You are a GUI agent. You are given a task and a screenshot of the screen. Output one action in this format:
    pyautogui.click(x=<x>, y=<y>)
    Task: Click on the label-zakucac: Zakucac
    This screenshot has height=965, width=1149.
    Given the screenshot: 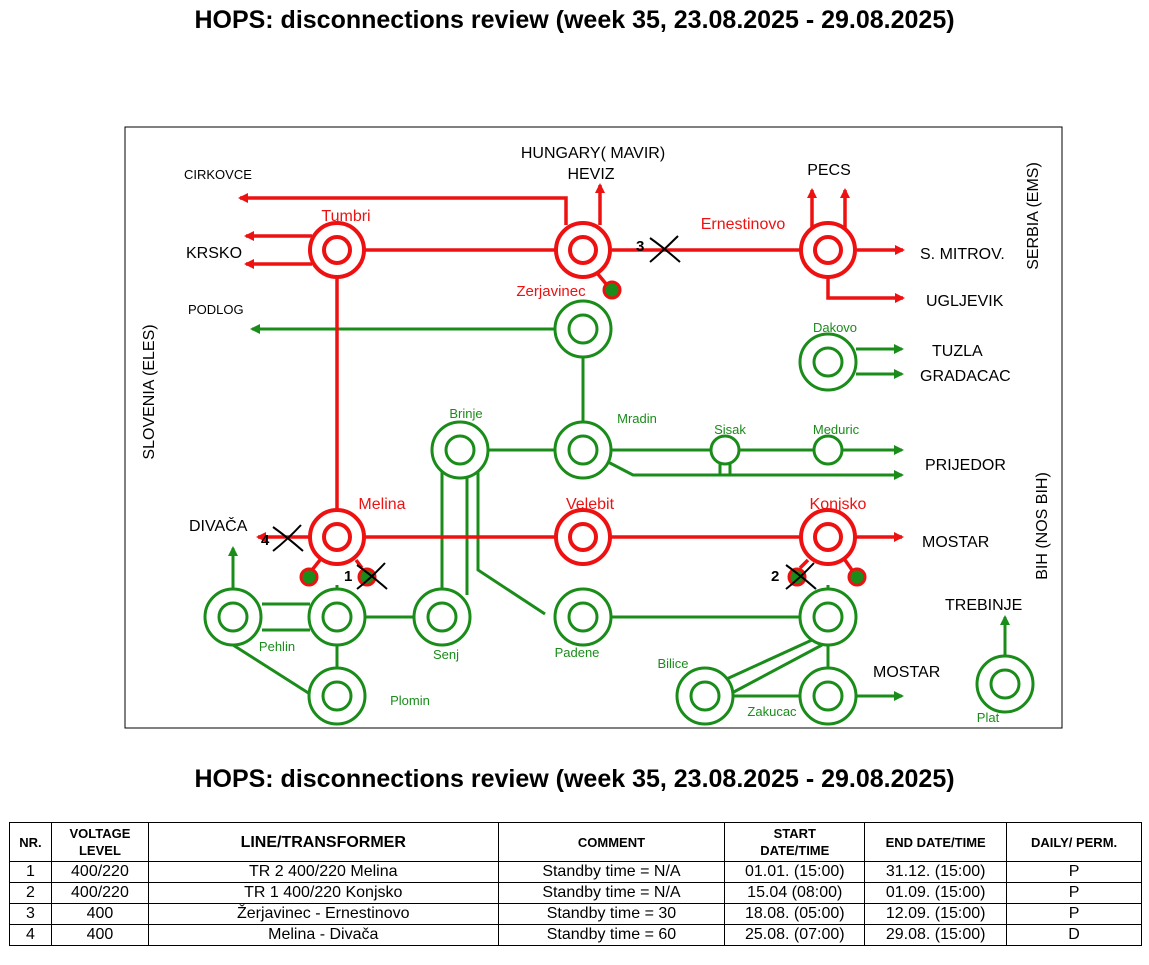 What is the action you would take?
    pyautogui.click(x=772, y=711)
    